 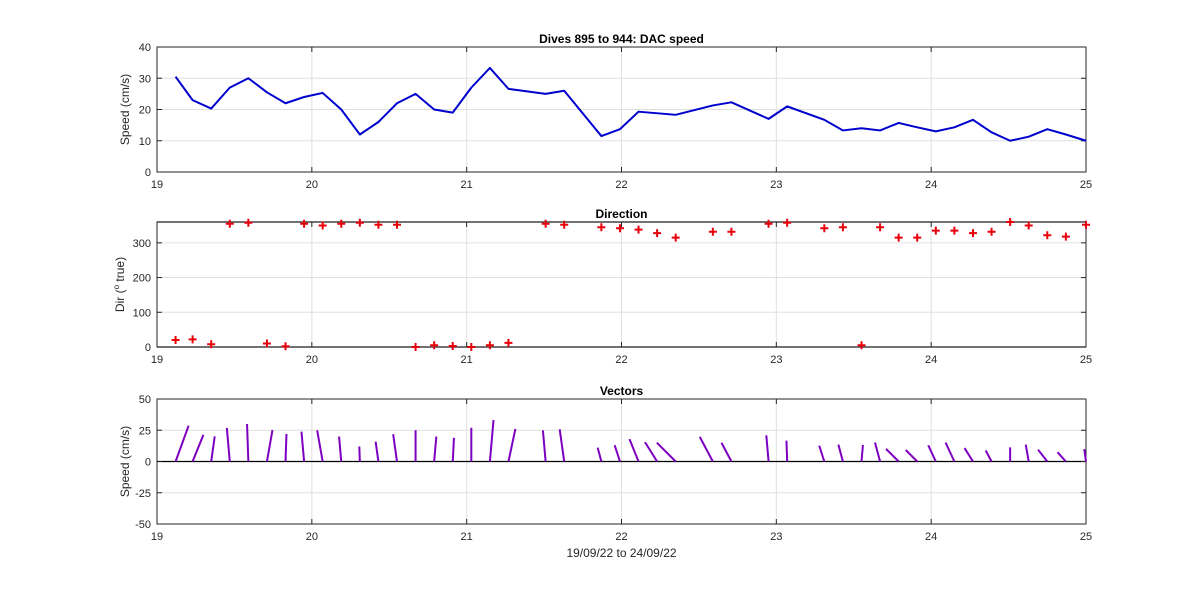 I want to click on y-tick-label: 40, so click(x=145, y=48).